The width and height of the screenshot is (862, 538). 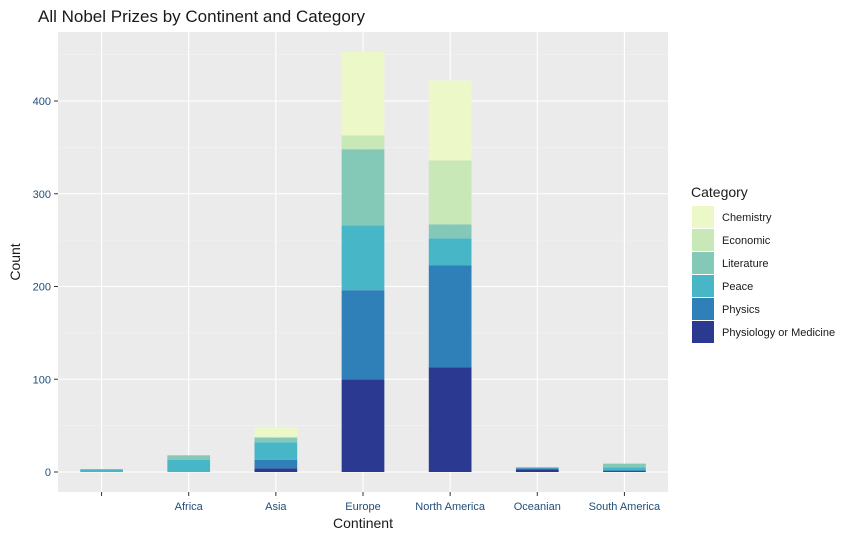 I want to click on x-tick-label: Oceanian, so click(x=537, y=507).